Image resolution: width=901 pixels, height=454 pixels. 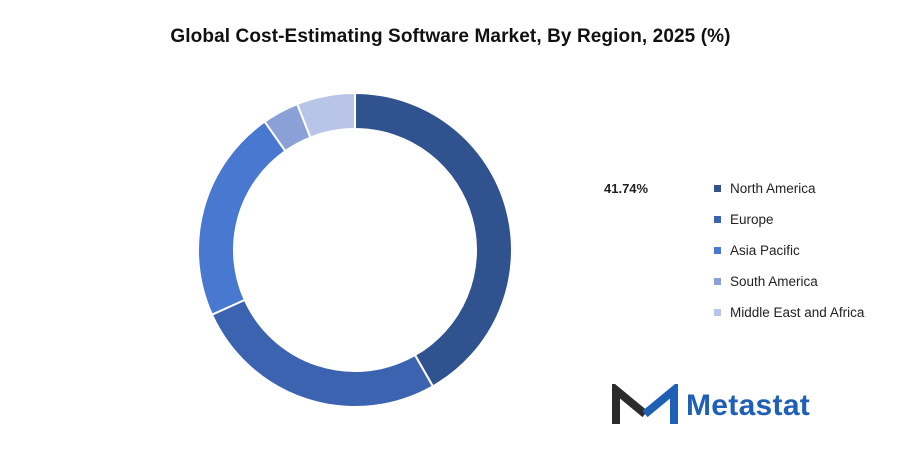 What do you see at coordinates (752, 219) in the screenshot?
I see `legend-label-europe: Europe` at bounding box center [752, 219].